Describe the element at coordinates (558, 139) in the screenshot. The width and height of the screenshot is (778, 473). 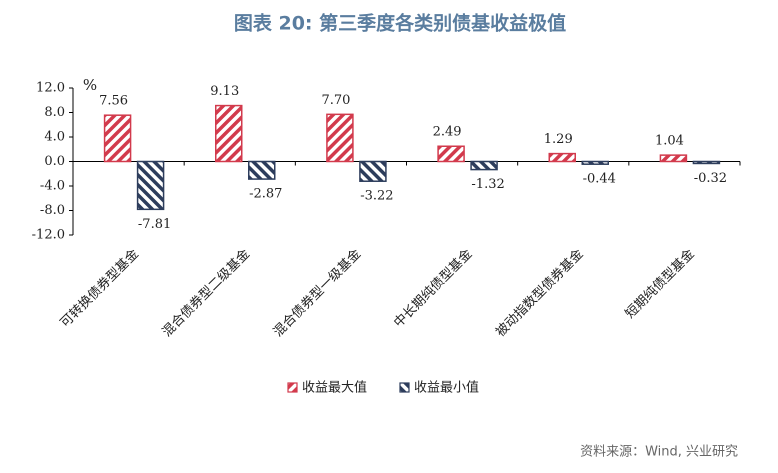
I see `value-label: 1.29` at that location.